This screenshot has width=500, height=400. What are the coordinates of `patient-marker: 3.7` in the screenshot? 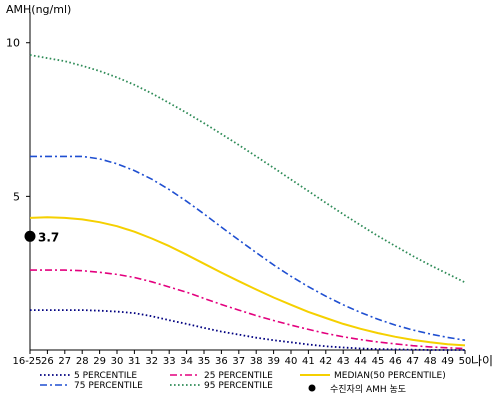 It's located at (41, 237).